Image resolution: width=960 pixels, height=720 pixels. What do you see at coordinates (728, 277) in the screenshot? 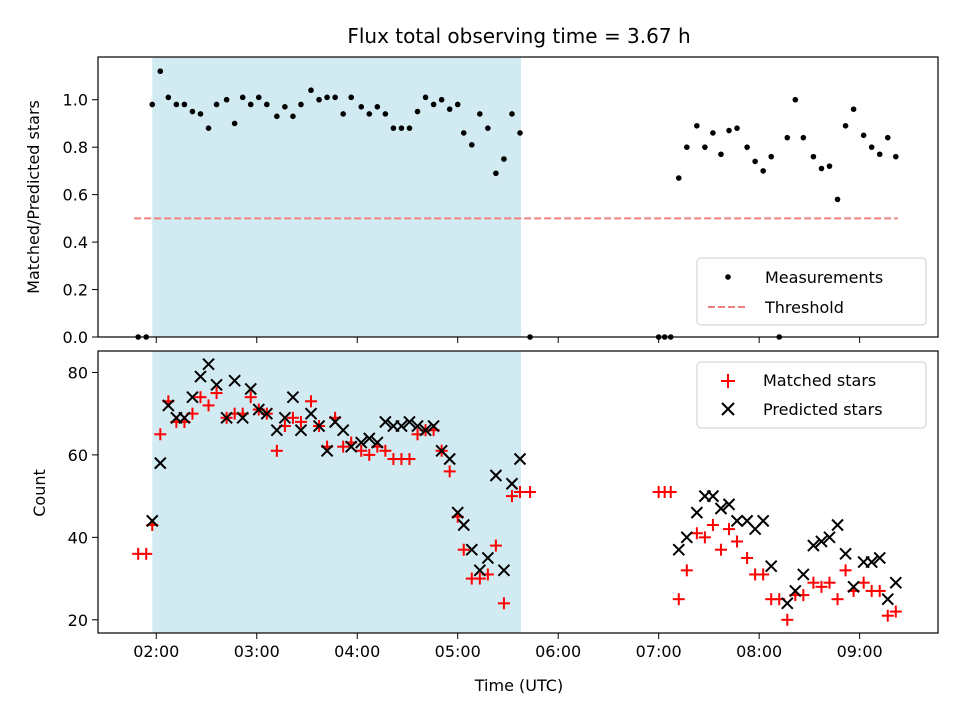
I see `legend-measurements-marker` at bounding box center [728, 277].